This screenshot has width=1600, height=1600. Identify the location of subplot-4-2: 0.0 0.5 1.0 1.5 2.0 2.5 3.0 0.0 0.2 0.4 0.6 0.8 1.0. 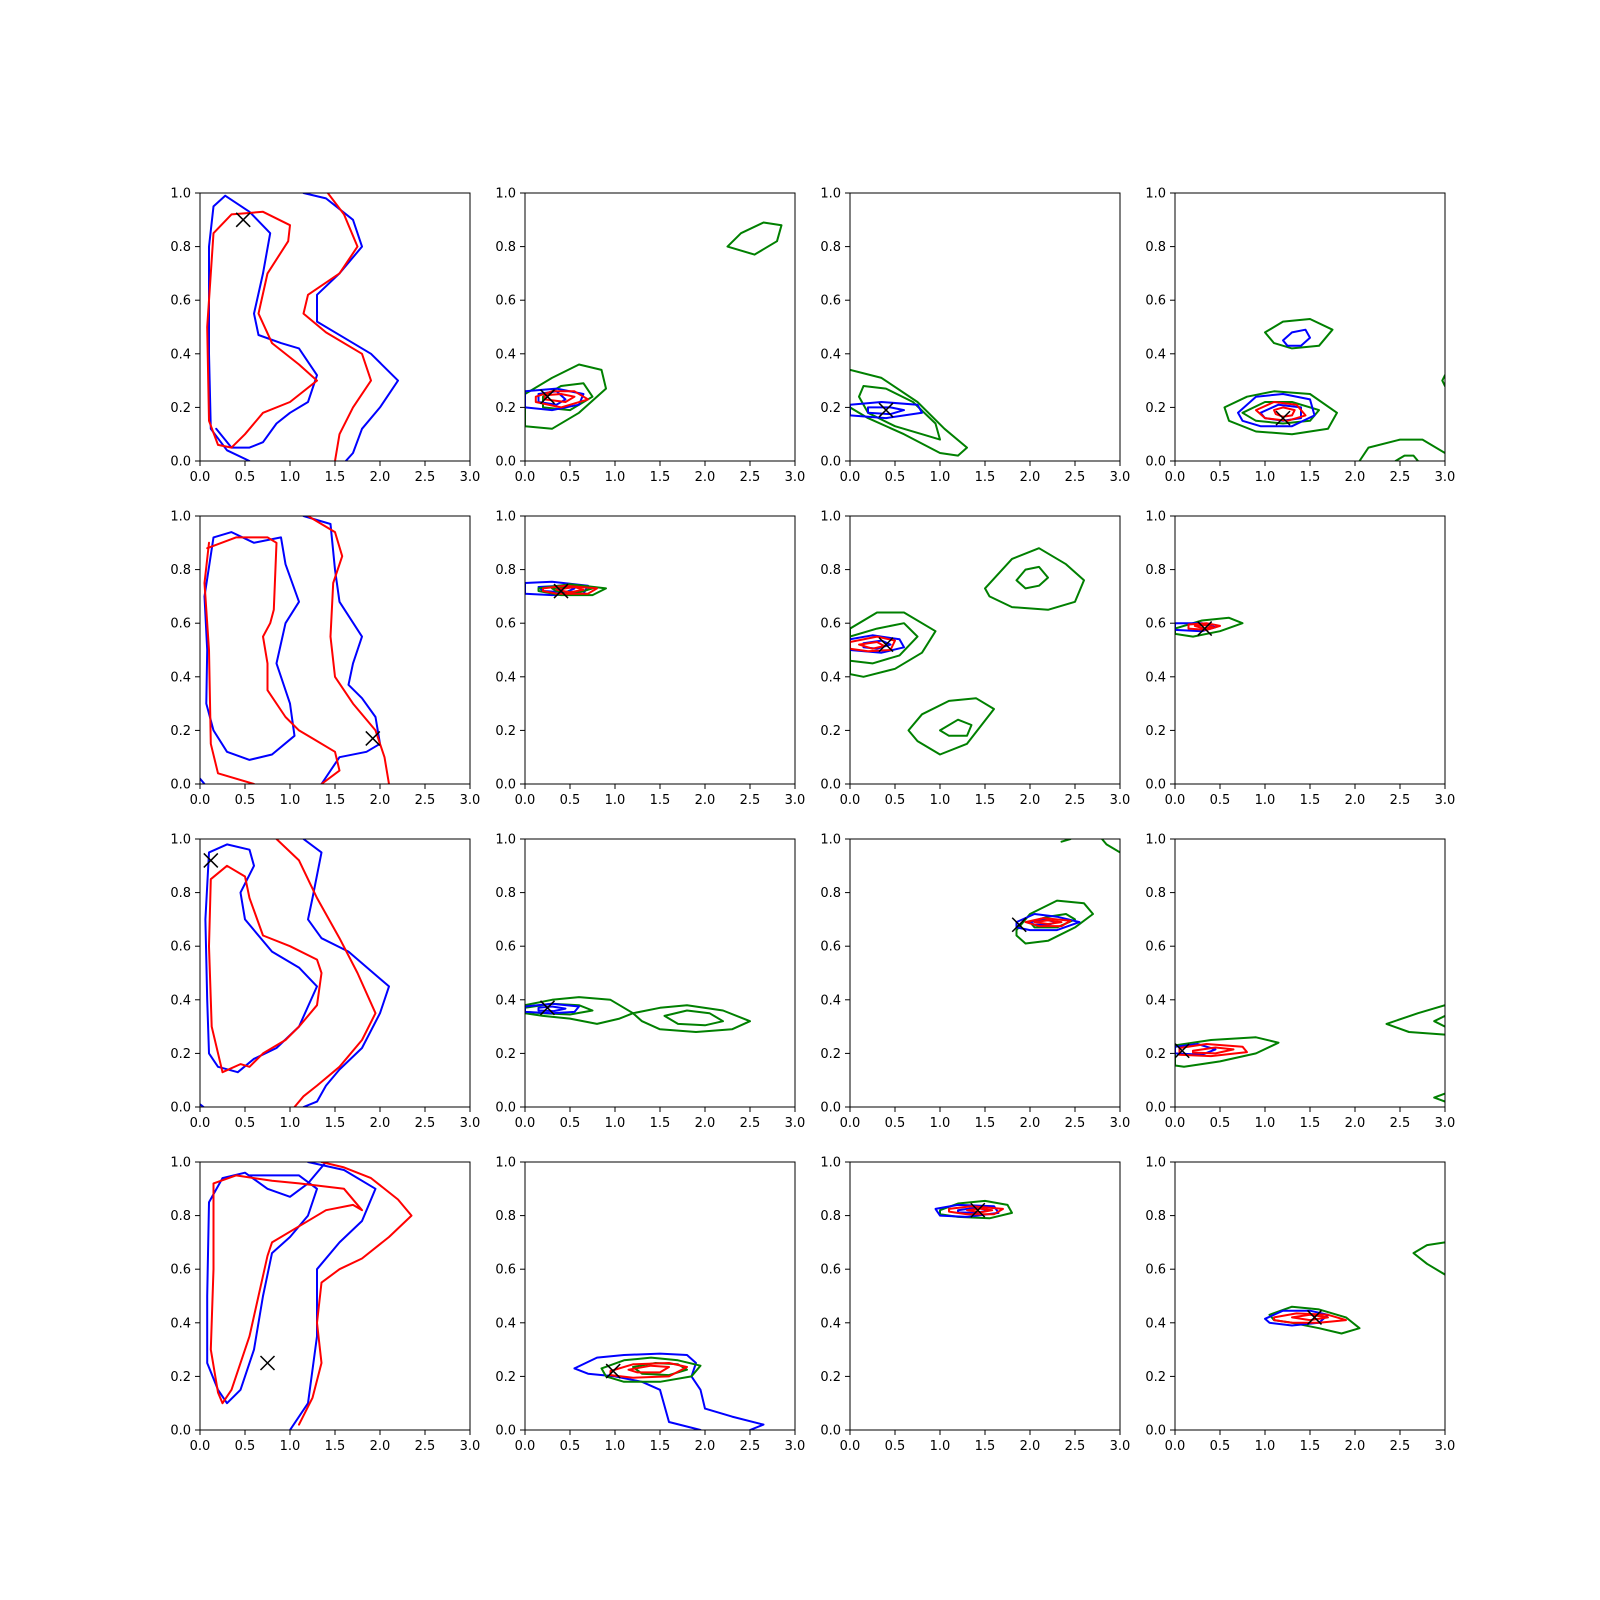
(650, 1305).